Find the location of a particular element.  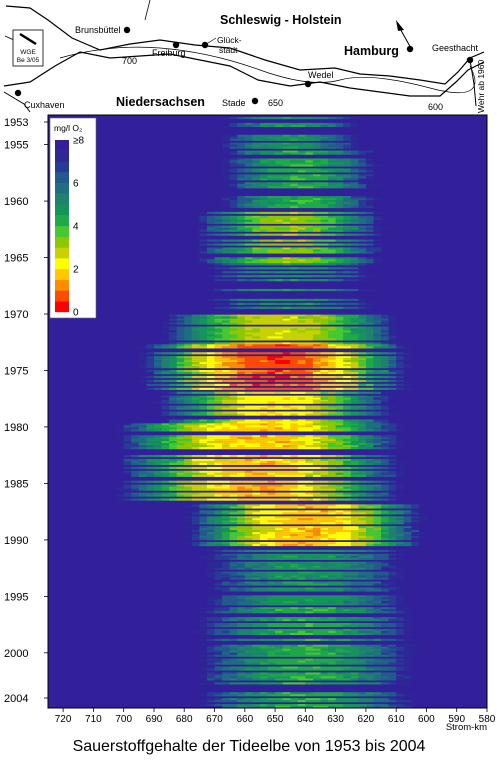

upper-elbe is located at coordinates (473, 83).